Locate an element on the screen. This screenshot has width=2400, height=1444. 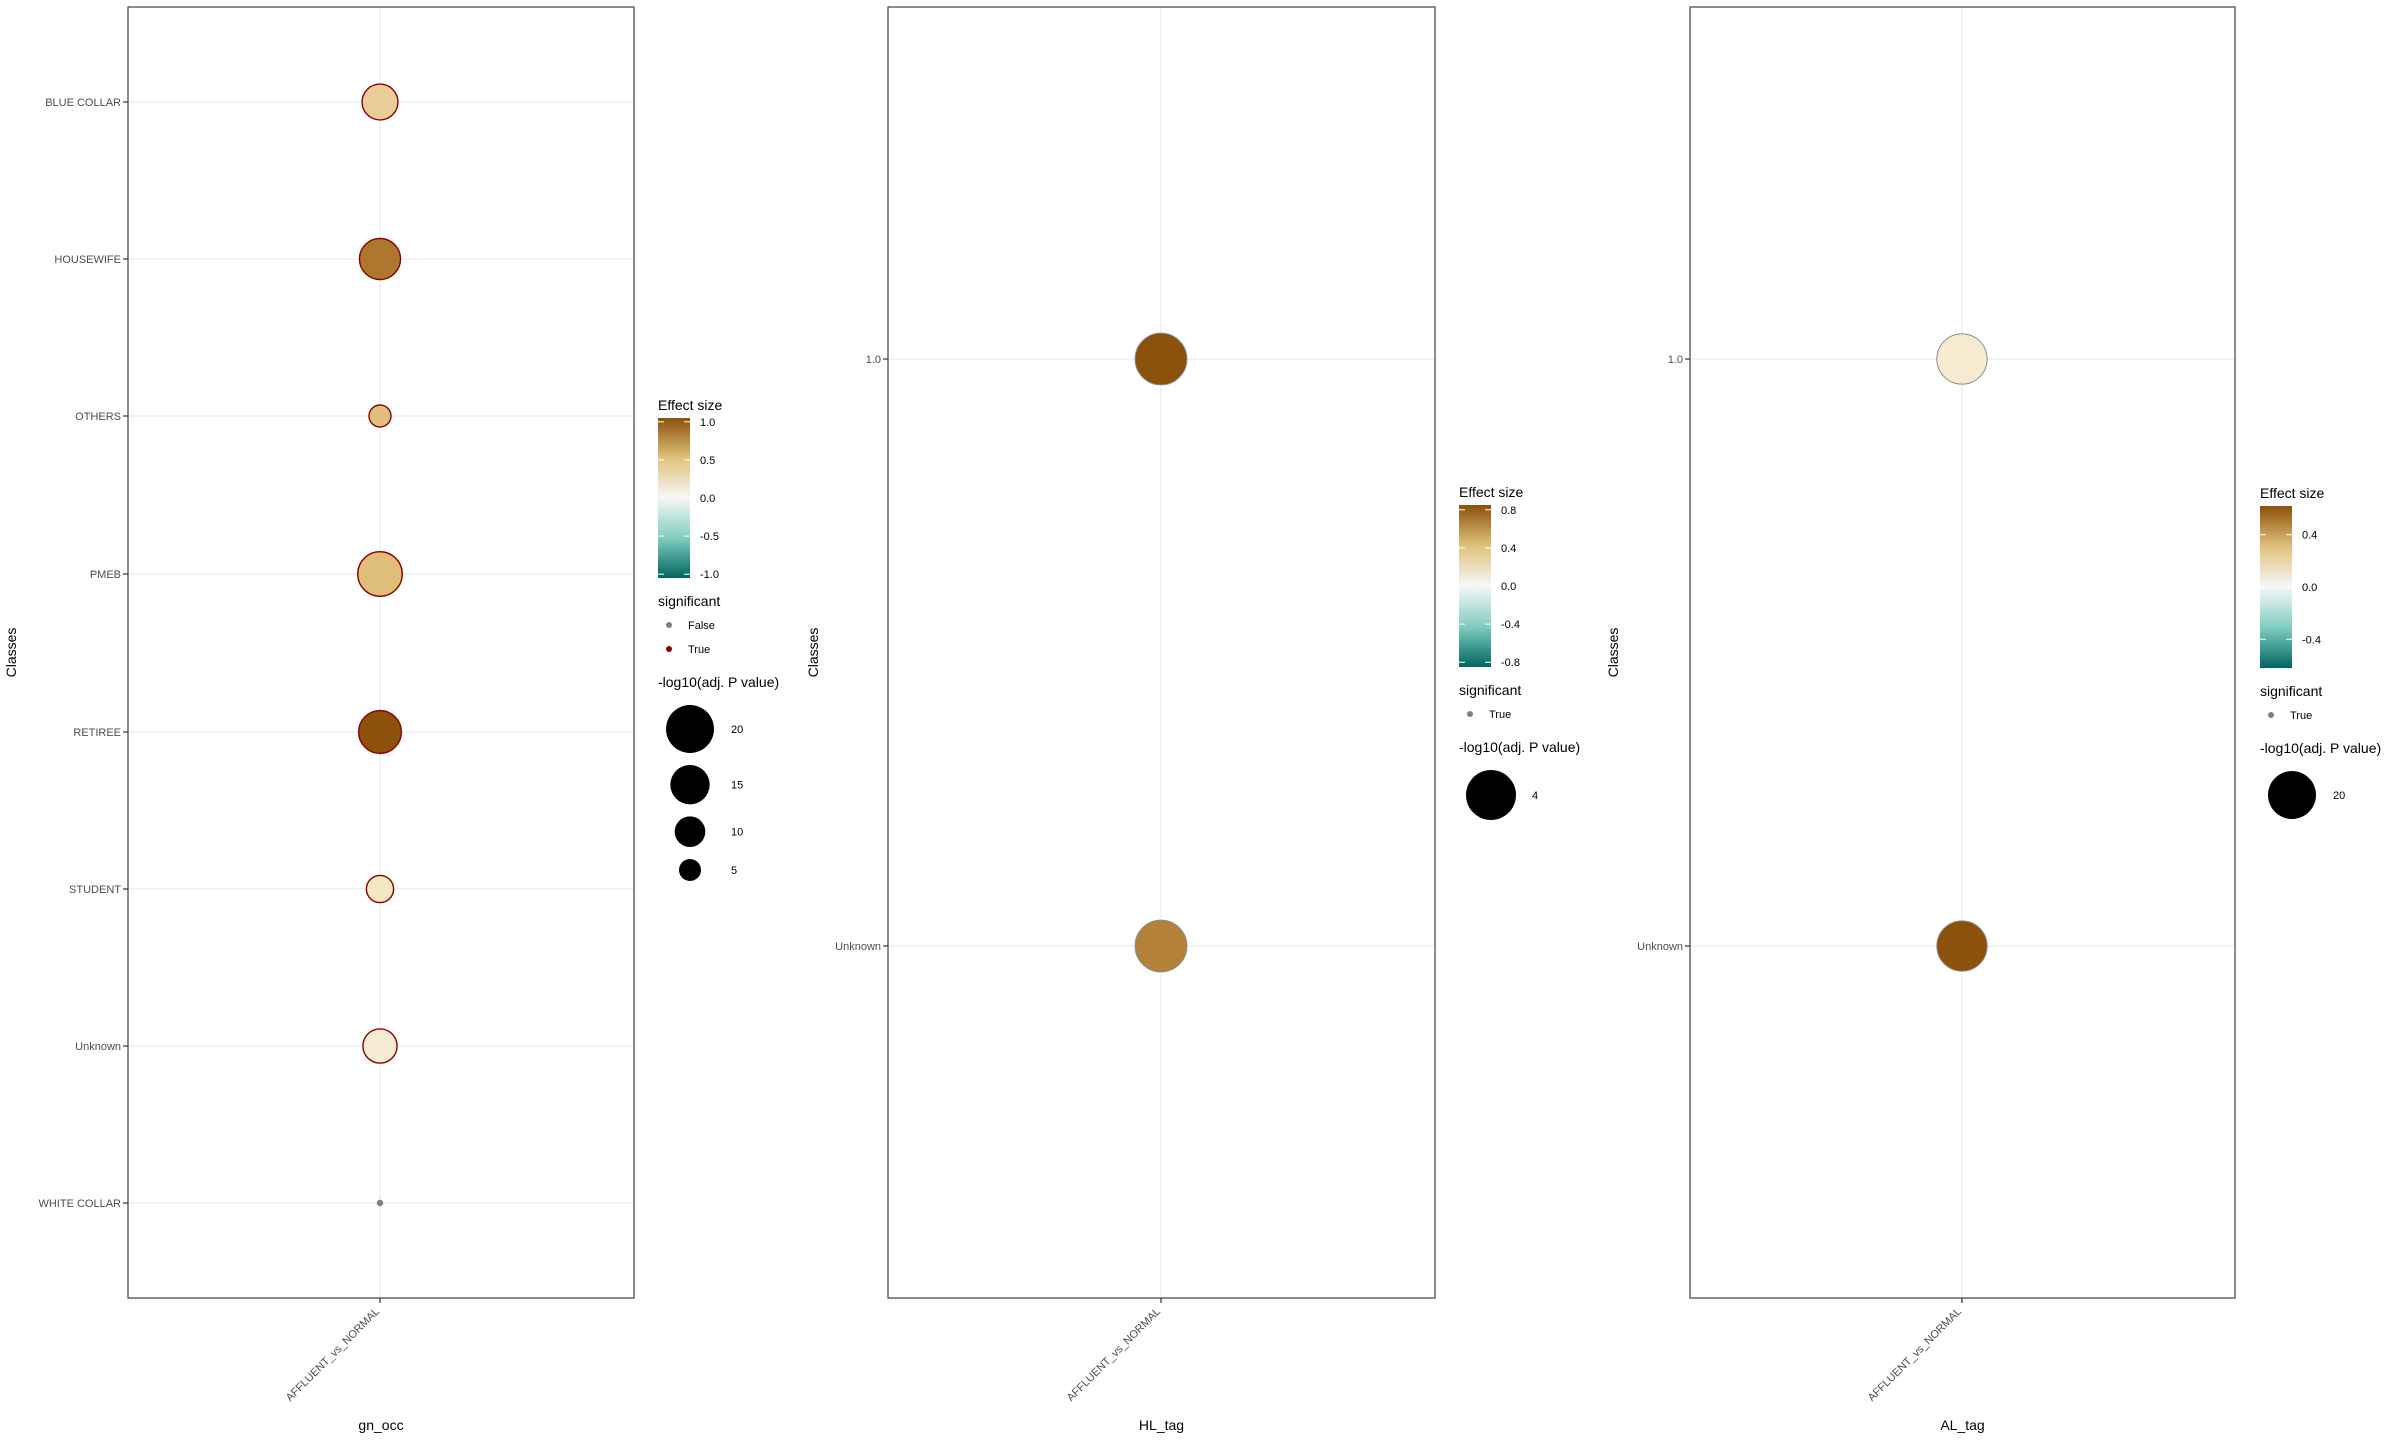
y-tick-label: PMEB is located at coordinates (105, 575).